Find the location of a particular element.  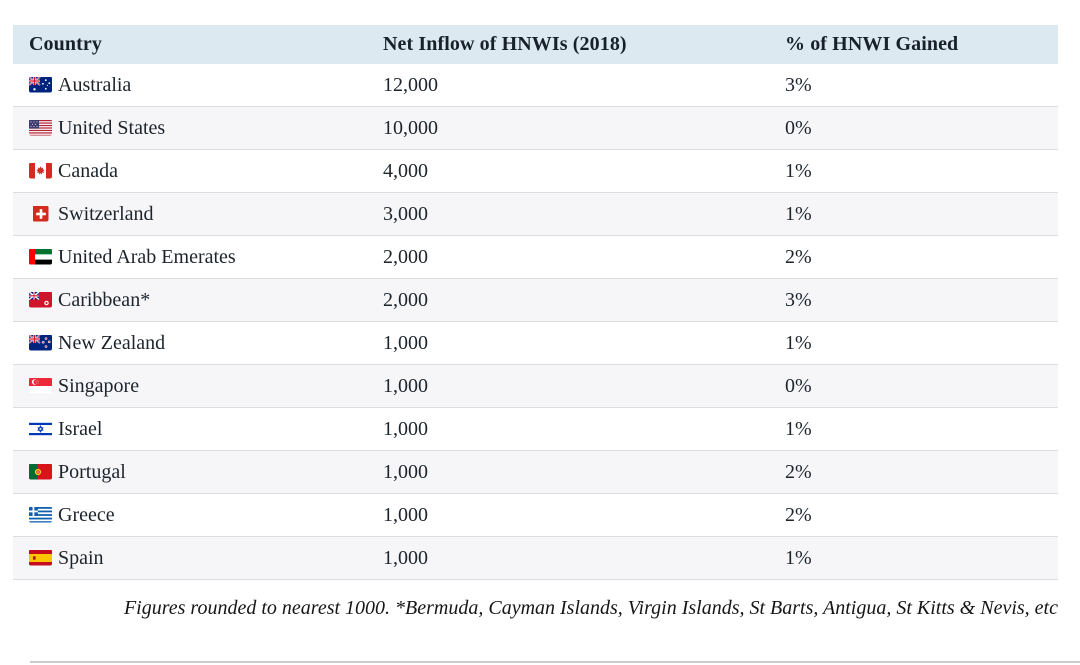

table-row: Canada 4,000 1% is located at coordinates (535, 171).